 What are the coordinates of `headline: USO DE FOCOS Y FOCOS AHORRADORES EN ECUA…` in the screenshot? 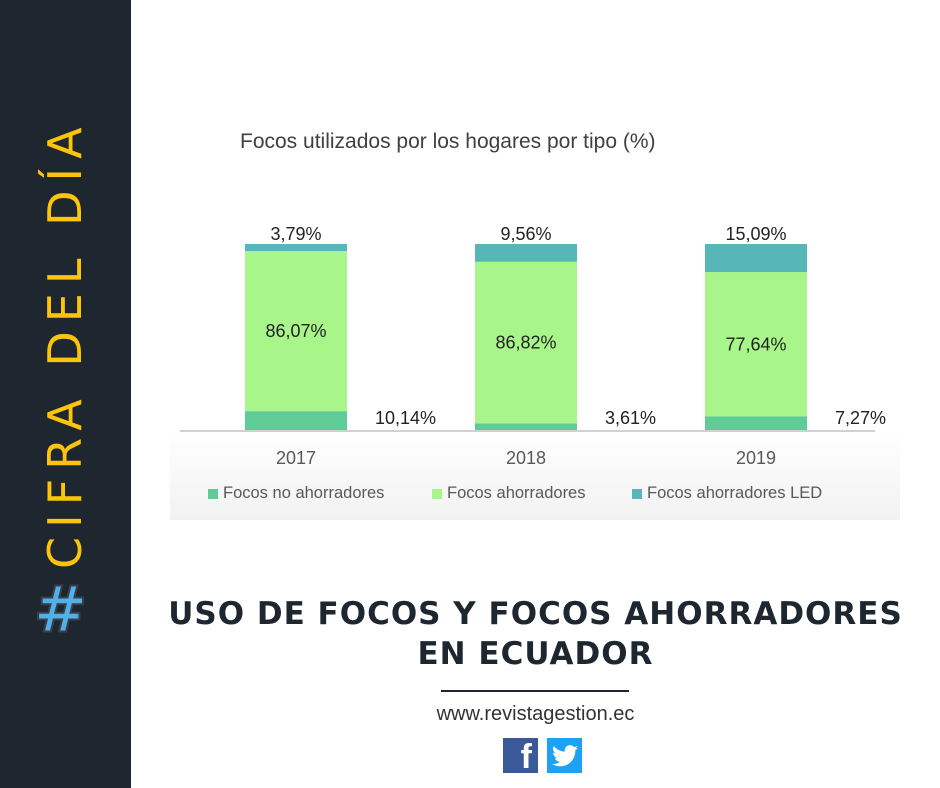 It's located at (535, 634).